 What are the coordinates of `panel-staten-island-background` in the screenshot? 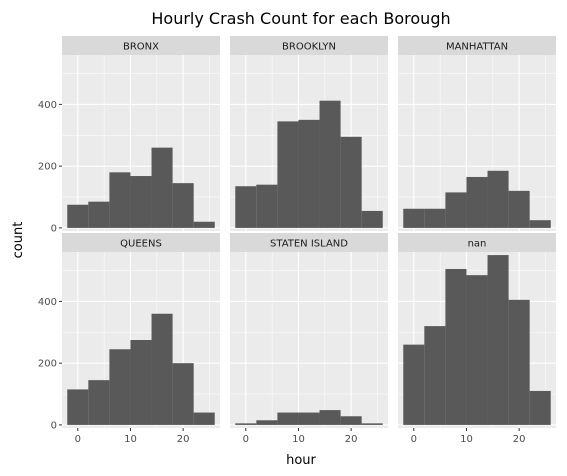 It's located at (309, 340).